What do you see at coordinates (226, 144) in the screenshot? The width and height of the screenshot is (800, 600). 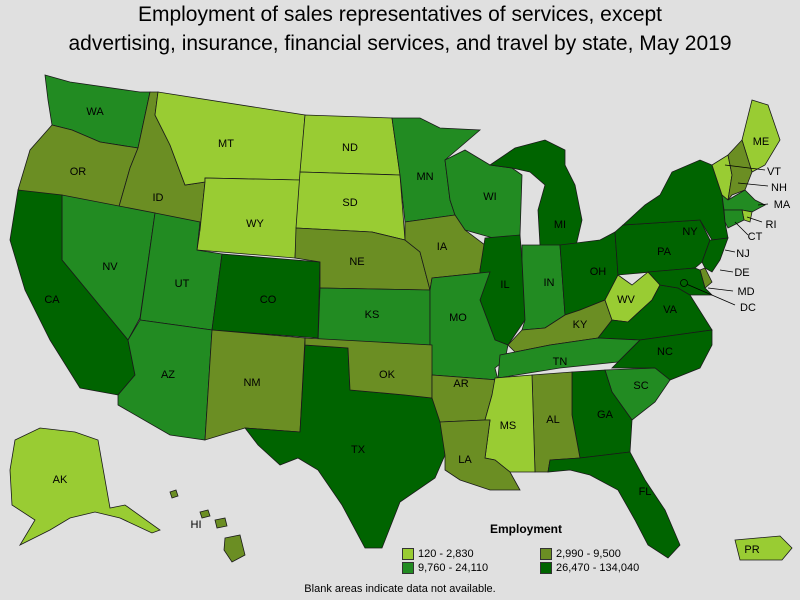 I see `label-mt: MT` at bounding box center [226, 144].